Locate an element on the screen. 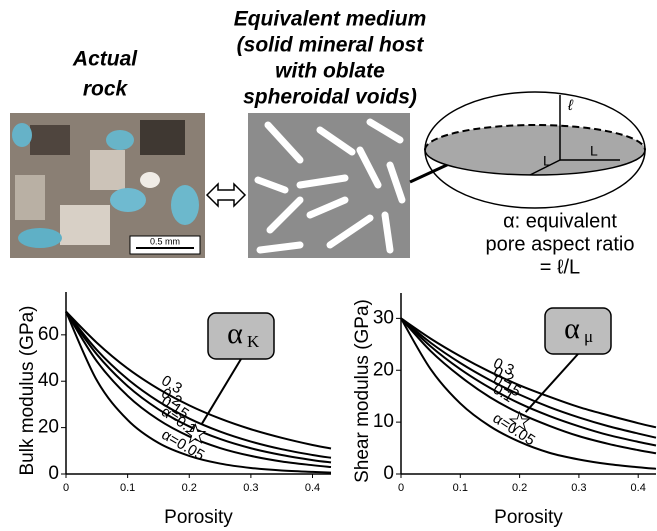  callout-subscript: μ is located at coordinates (588, 336).